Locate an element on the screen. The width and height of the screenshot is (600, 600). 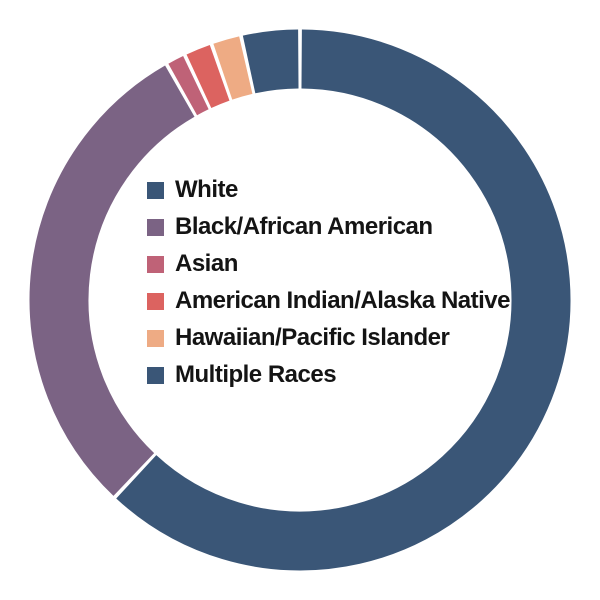
legend-item: Multiple Races is located at coordinates (328, 375).